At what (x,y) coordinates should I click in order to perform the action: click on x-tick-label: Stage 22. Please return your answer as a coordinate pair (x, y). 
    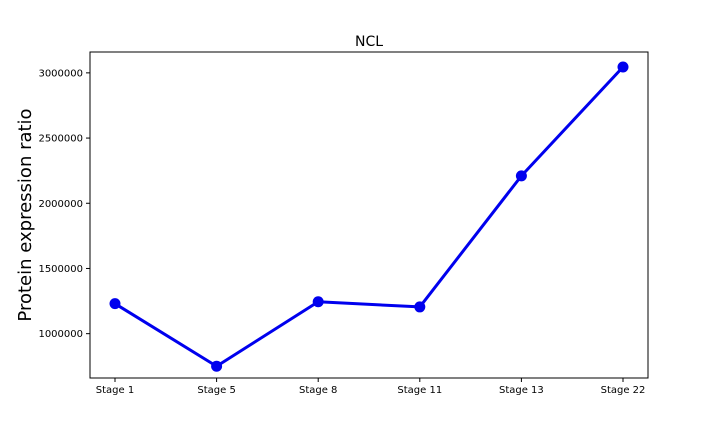
    Looking at the image, I should click on (623, 390).